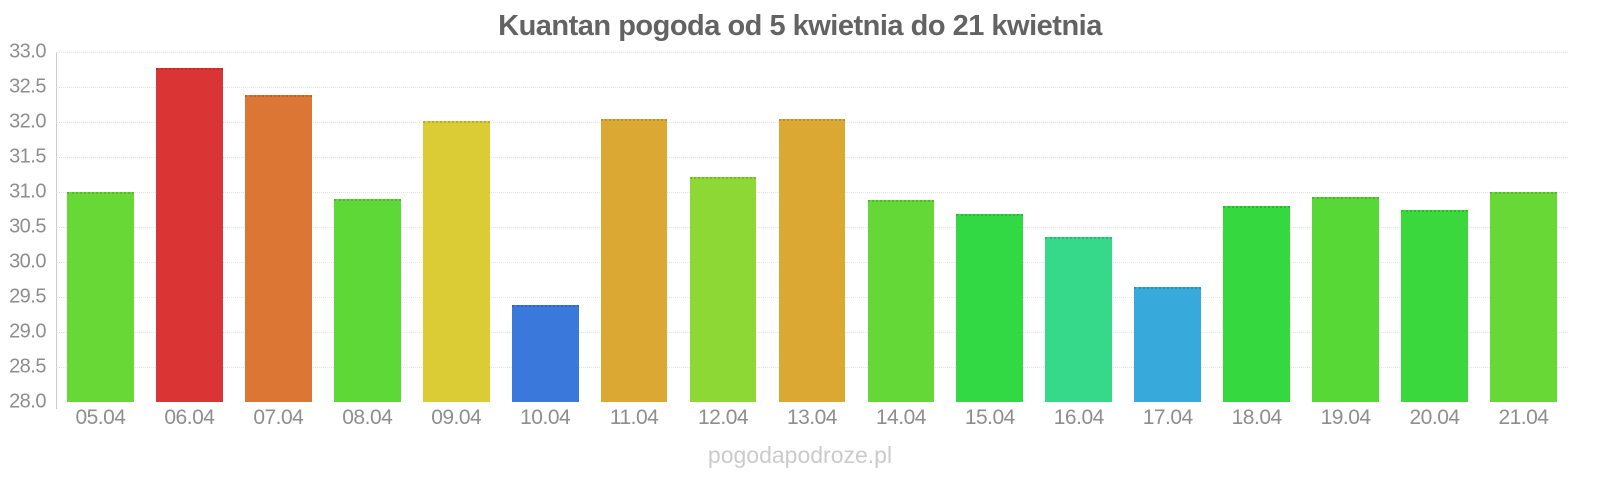 This screenshot has height=480, width=1600. What do you see at coordinates (634, 260) in the screenshot?
I see `bar-11.04` at bounding box center [634, 260].